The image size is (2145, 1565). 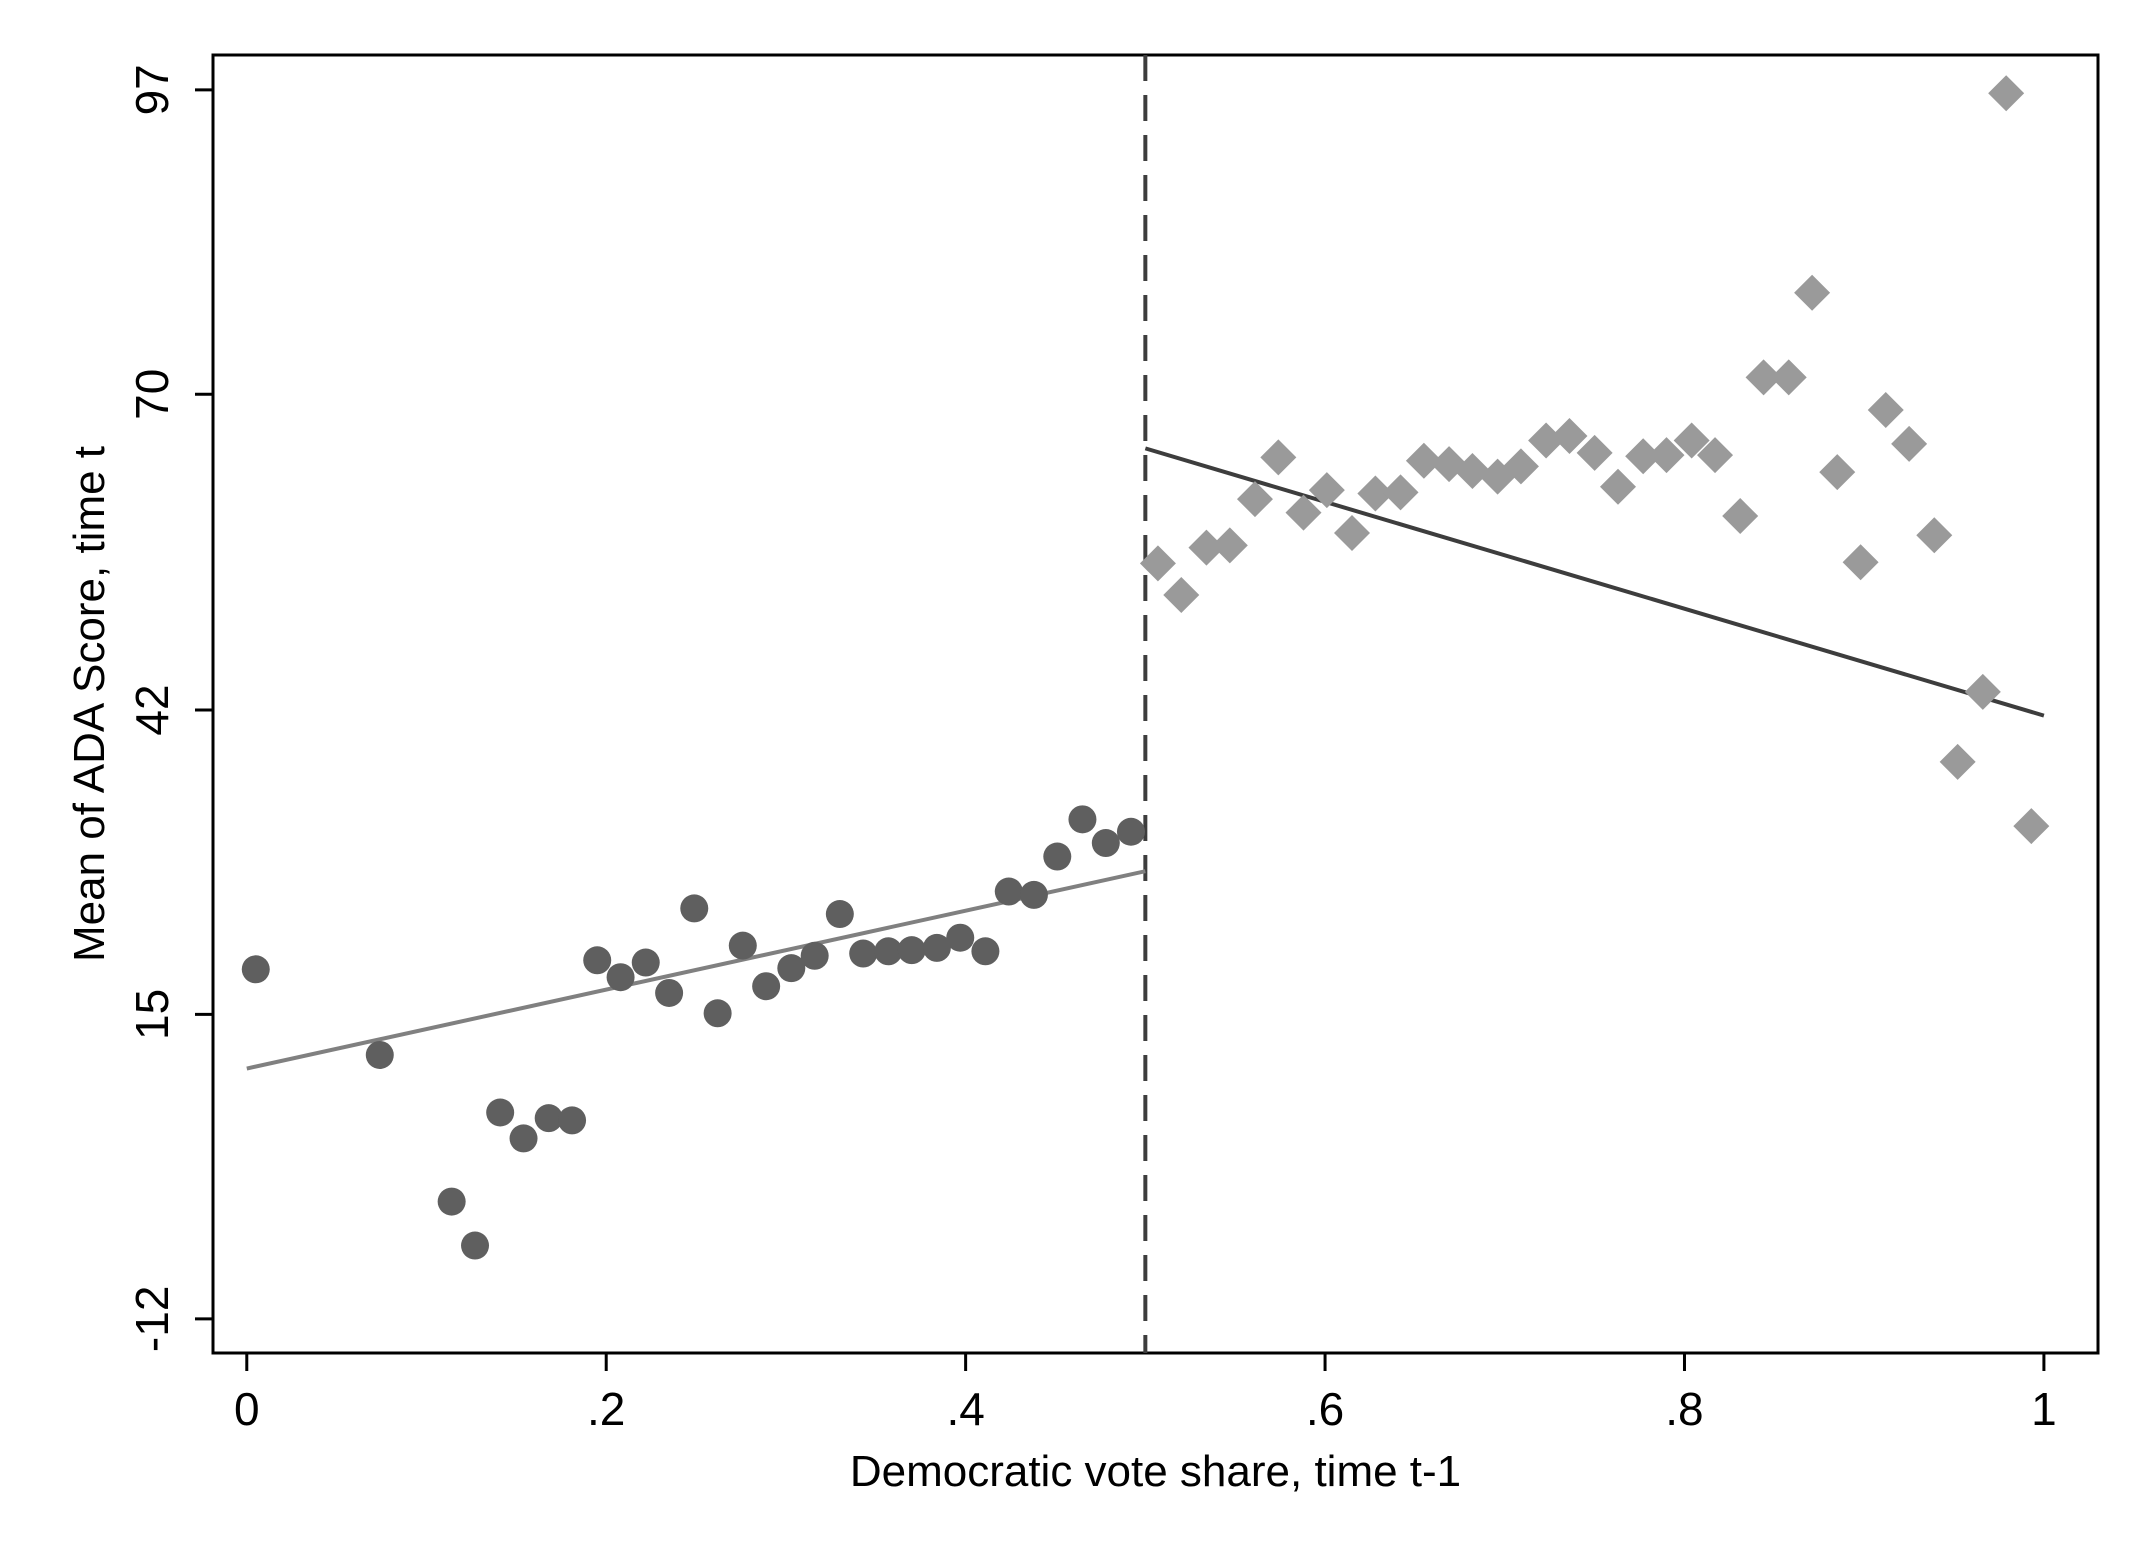 I want to click on y-axis-label: Mean of ADA Score, time t, so click(x=89, y=704).